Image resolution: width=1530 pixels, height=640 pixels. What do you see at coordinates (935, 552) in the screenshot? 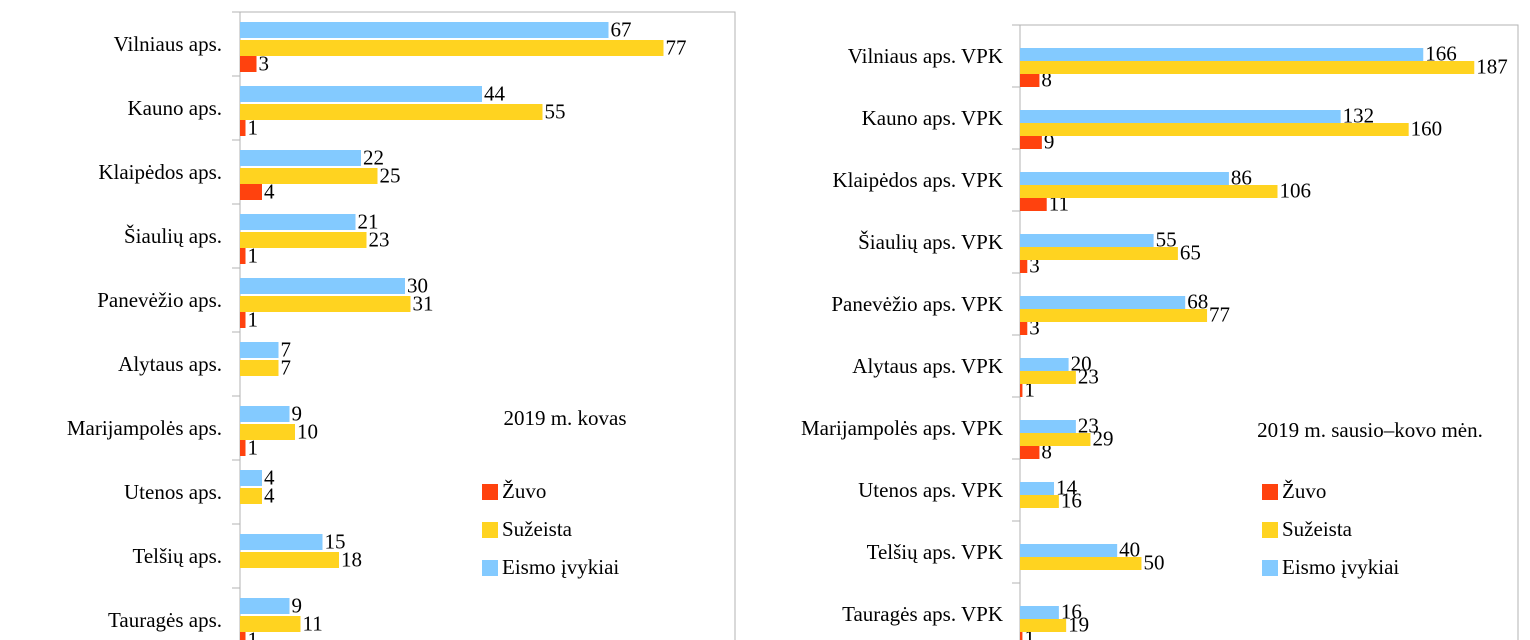
I see `category-label: Telšių aps. VPK` at bounding box center [935, 552].